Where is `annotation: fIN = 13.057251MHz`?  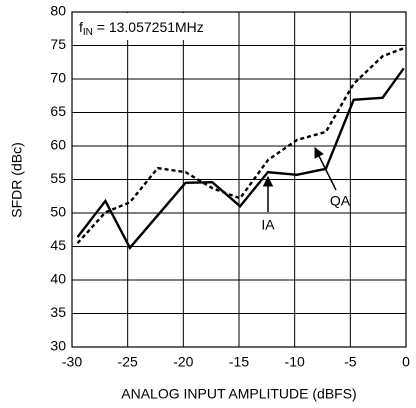
annotation: fIN = 13.057251MHz is located at coordinates (141, 28).